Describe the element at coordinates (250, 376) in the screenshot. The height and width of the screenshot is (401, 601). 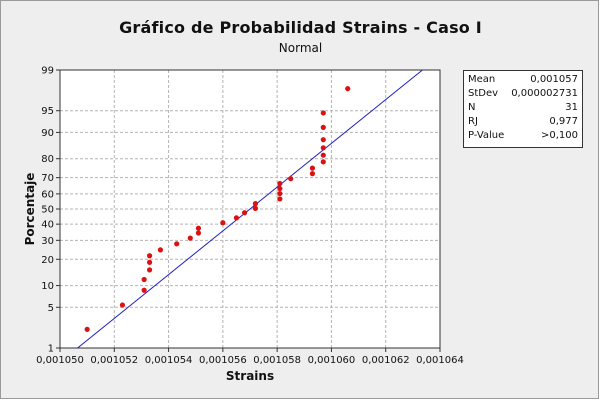
I see `x-axis-title: Strains` at that location.